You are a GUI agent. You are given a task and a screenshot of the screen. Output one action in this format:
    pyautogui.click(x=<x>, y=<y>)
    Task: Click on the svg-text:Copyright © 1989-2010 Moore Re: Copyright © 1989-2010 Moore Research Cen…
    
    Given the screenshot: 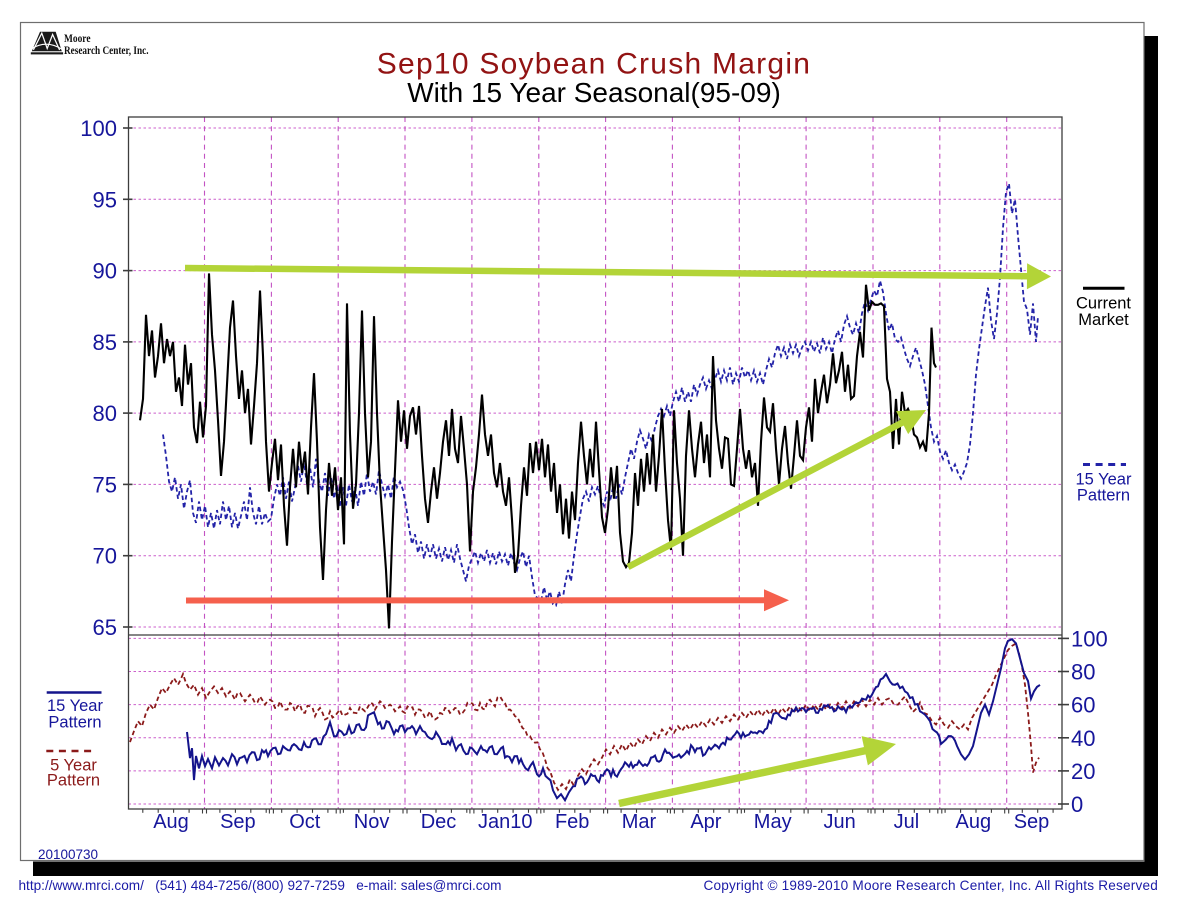 What is the action you would take?
    pyautogui.click(x=930, y=885)
    